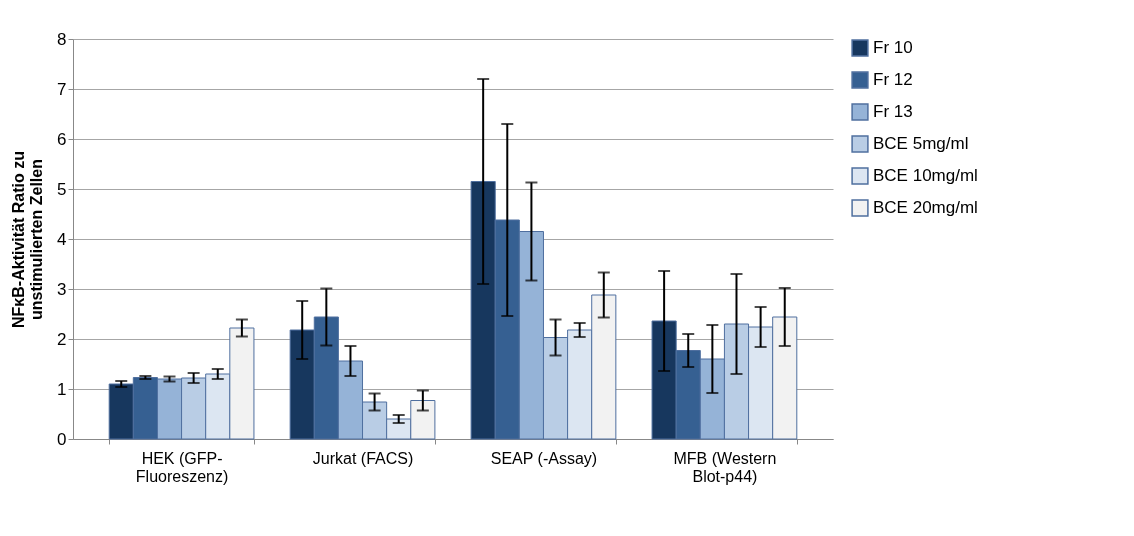 The width and height of the screenshot is (1134, 536). Describe the element at coordinates (62, 339) in the screenshot. I see `y-tick-label: 2` at that location.